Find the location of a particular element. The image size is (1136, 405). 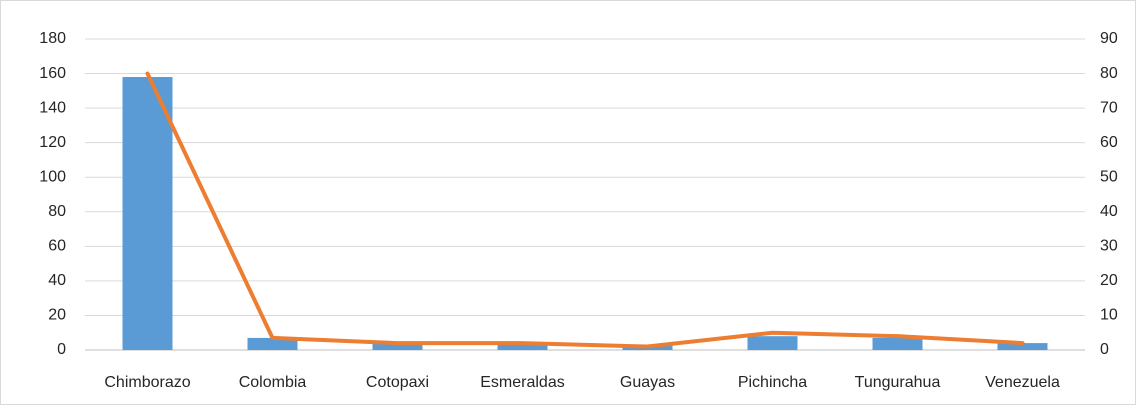

y2-tick-label: 10 is located at coordinates (1109, 315).